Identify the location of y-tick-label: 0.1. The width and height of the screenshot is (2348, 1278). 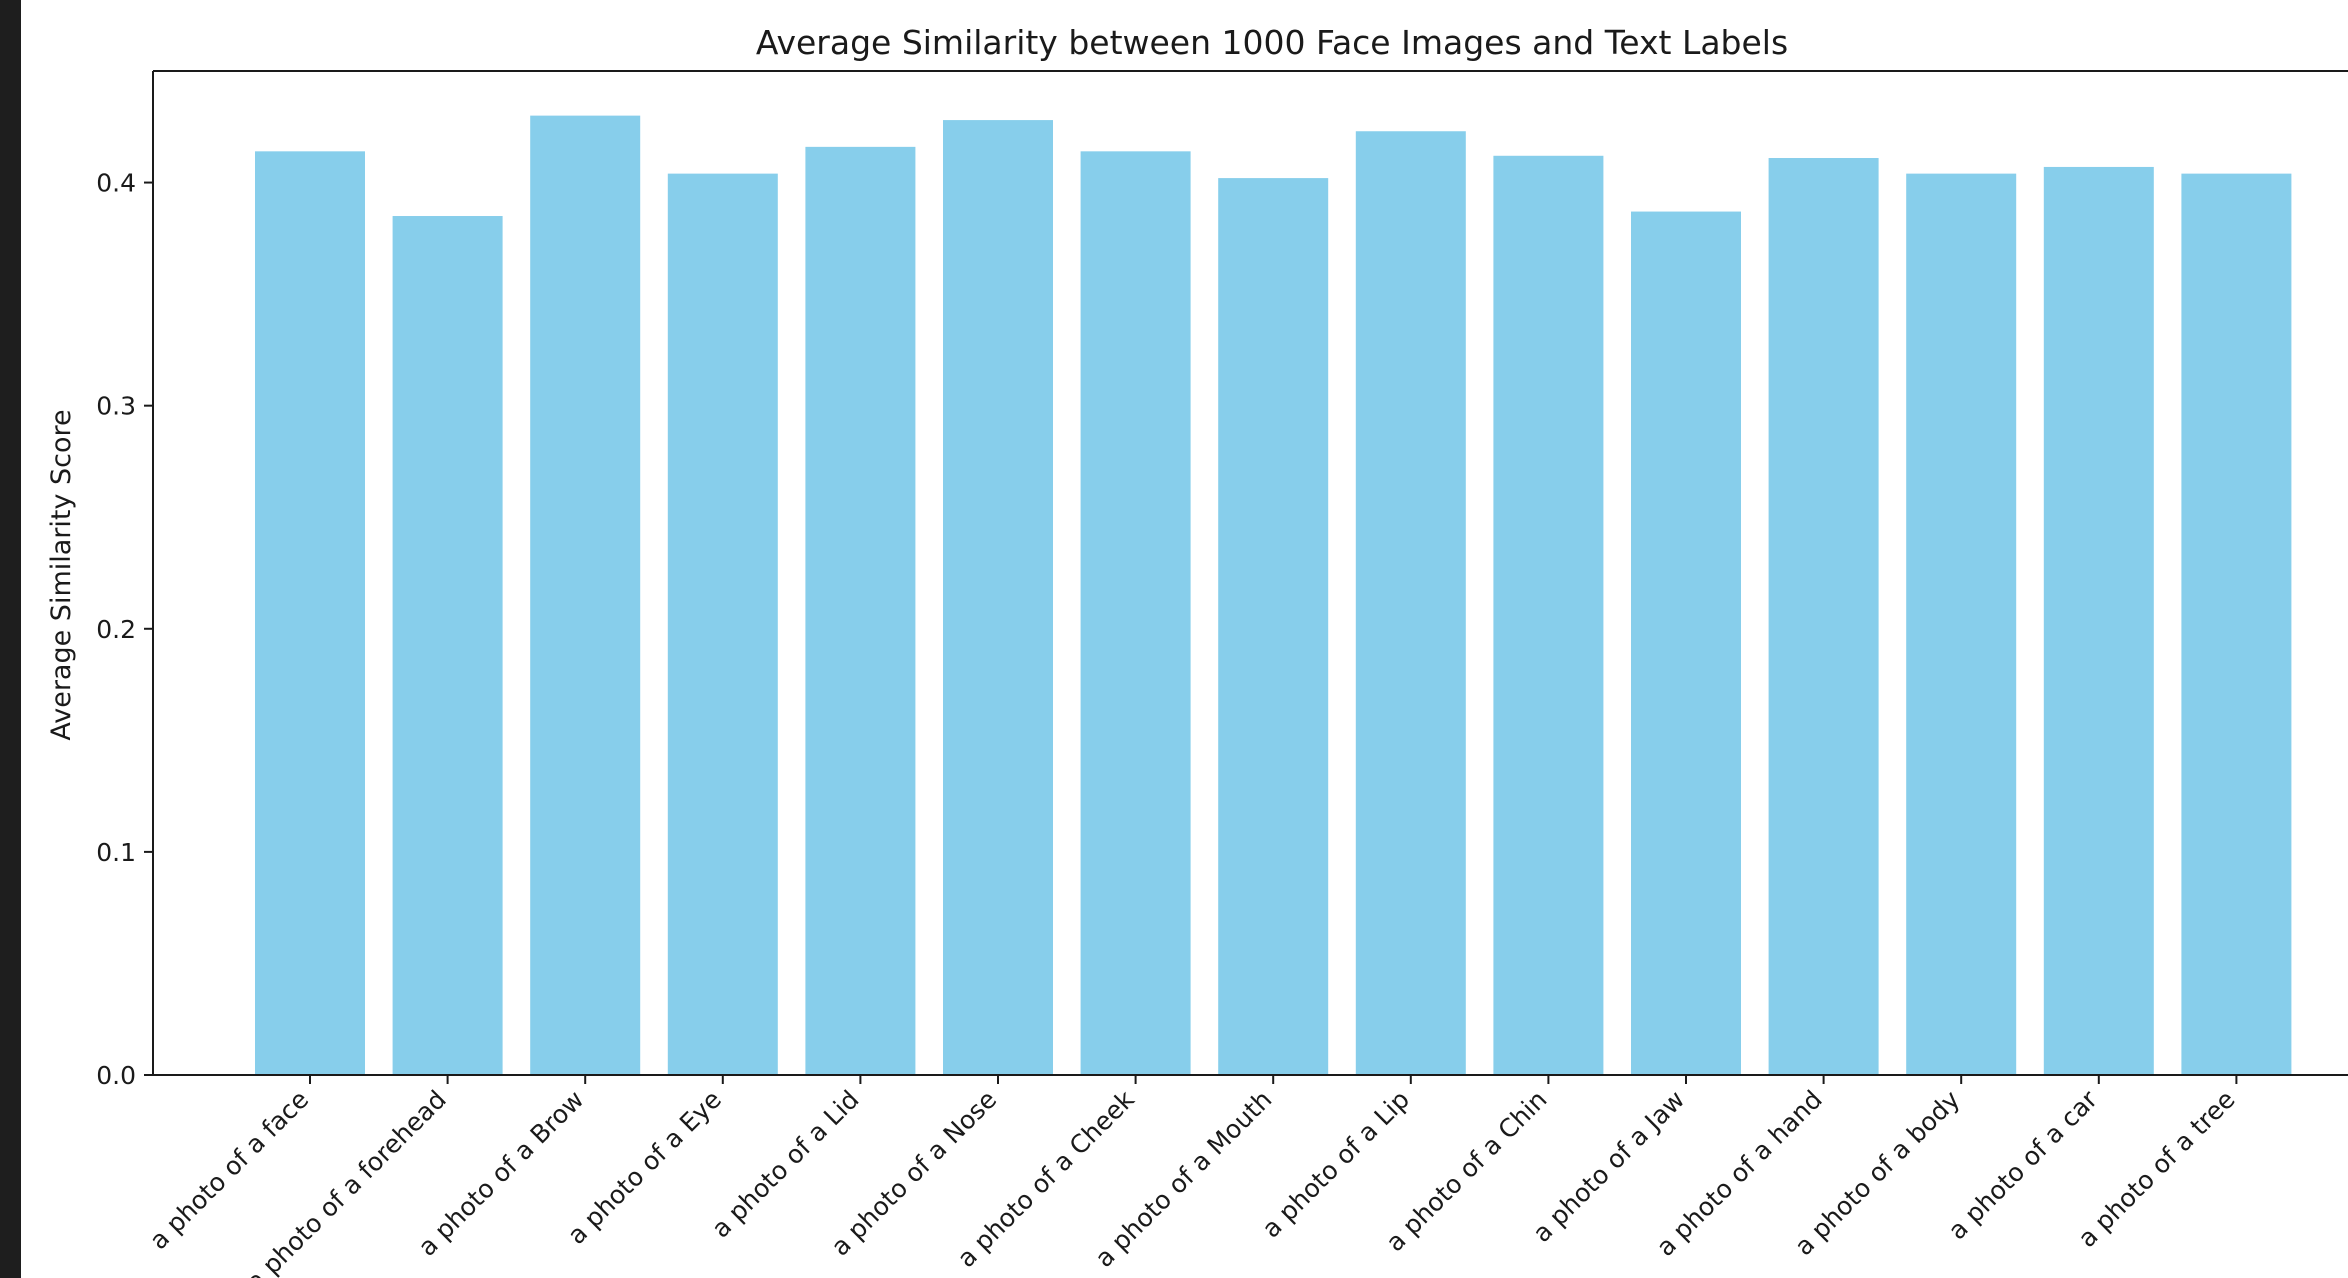
(116, 852).